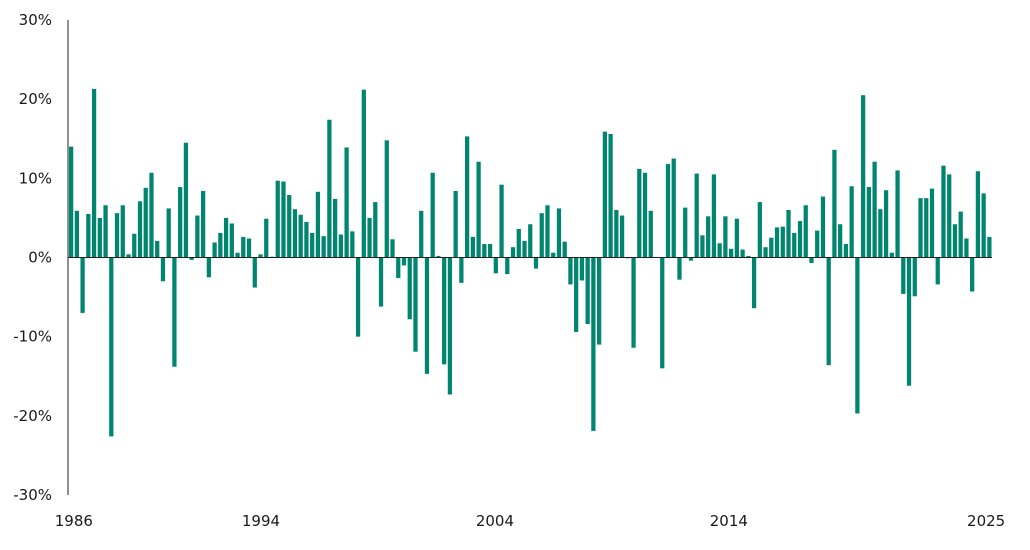 The width and height of the screenshot is (1030, 550). Describe the element at coordinates (530, 521) in the screenshot. I see `x-axis-tick-labels: 1986 1994 2004 2014 2025` at that location.